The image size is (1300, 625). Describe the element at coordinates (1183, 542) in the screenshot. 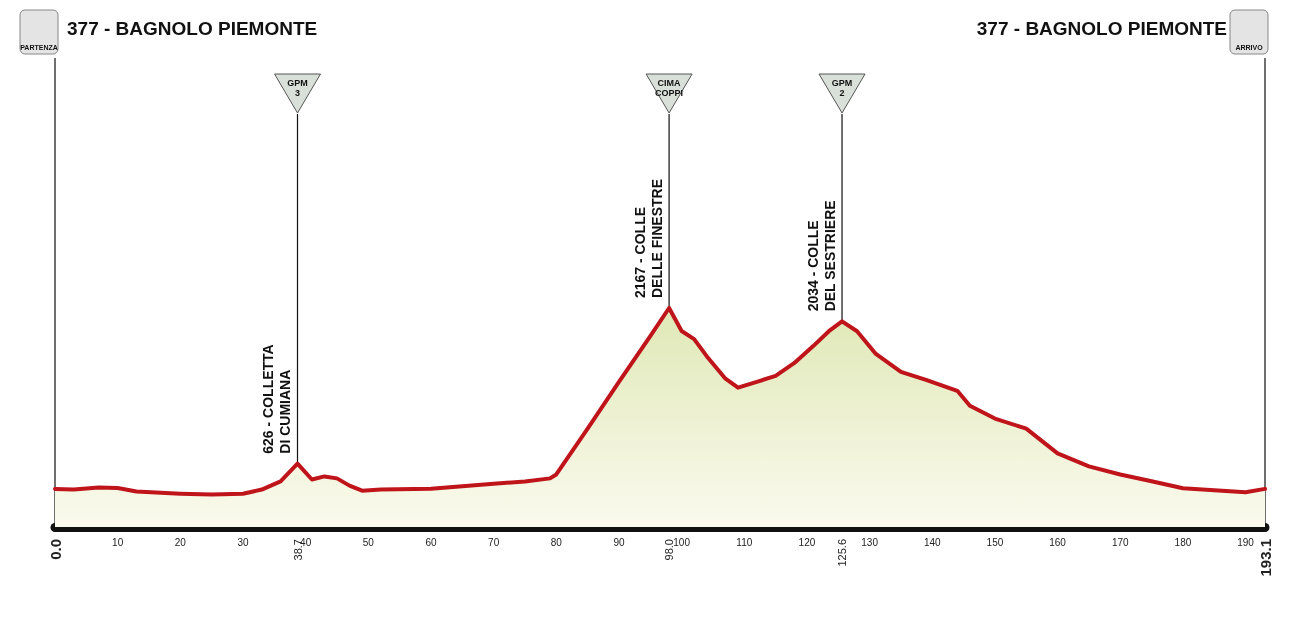

I see `x-tick-label: 180` at that location.